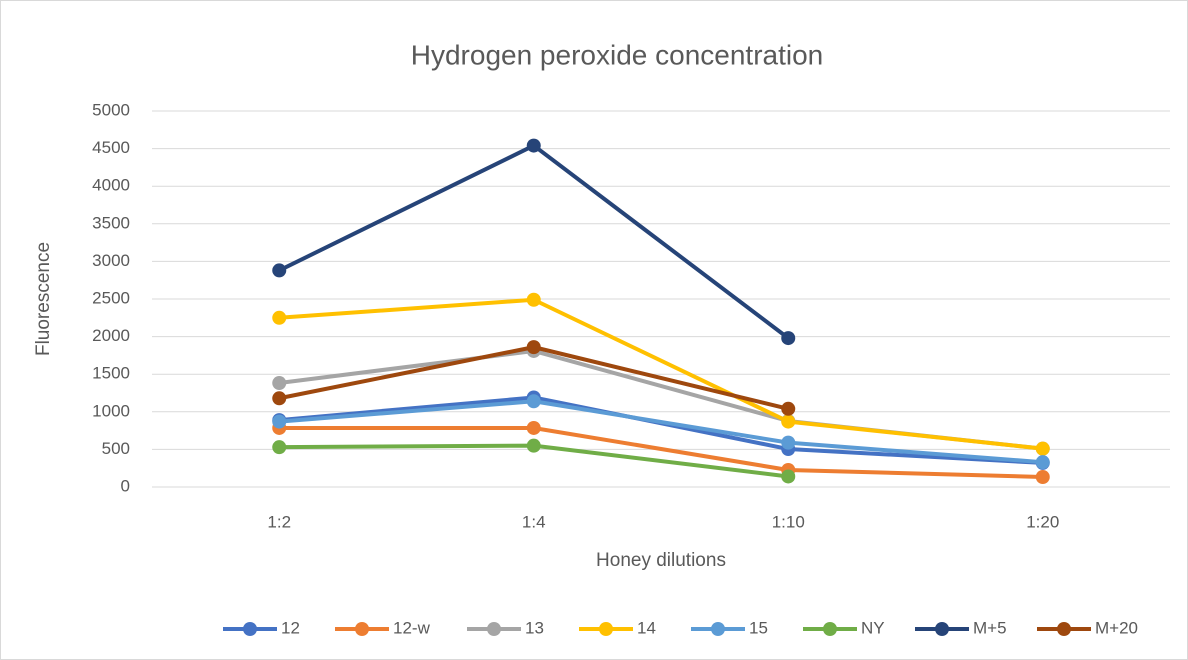  Describe the element at coordinates (116, 448) in the screenshot. I see `y-tick-label: 500` at that location.